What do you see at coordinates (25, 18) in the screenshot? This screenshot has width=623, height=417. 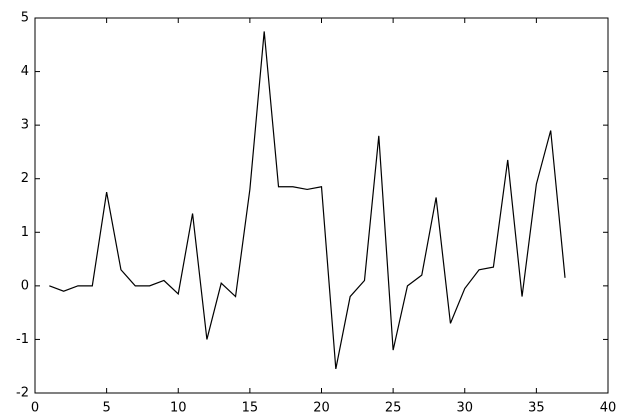 I see `y-tick-label: 5` at bounding box center [25, 18].